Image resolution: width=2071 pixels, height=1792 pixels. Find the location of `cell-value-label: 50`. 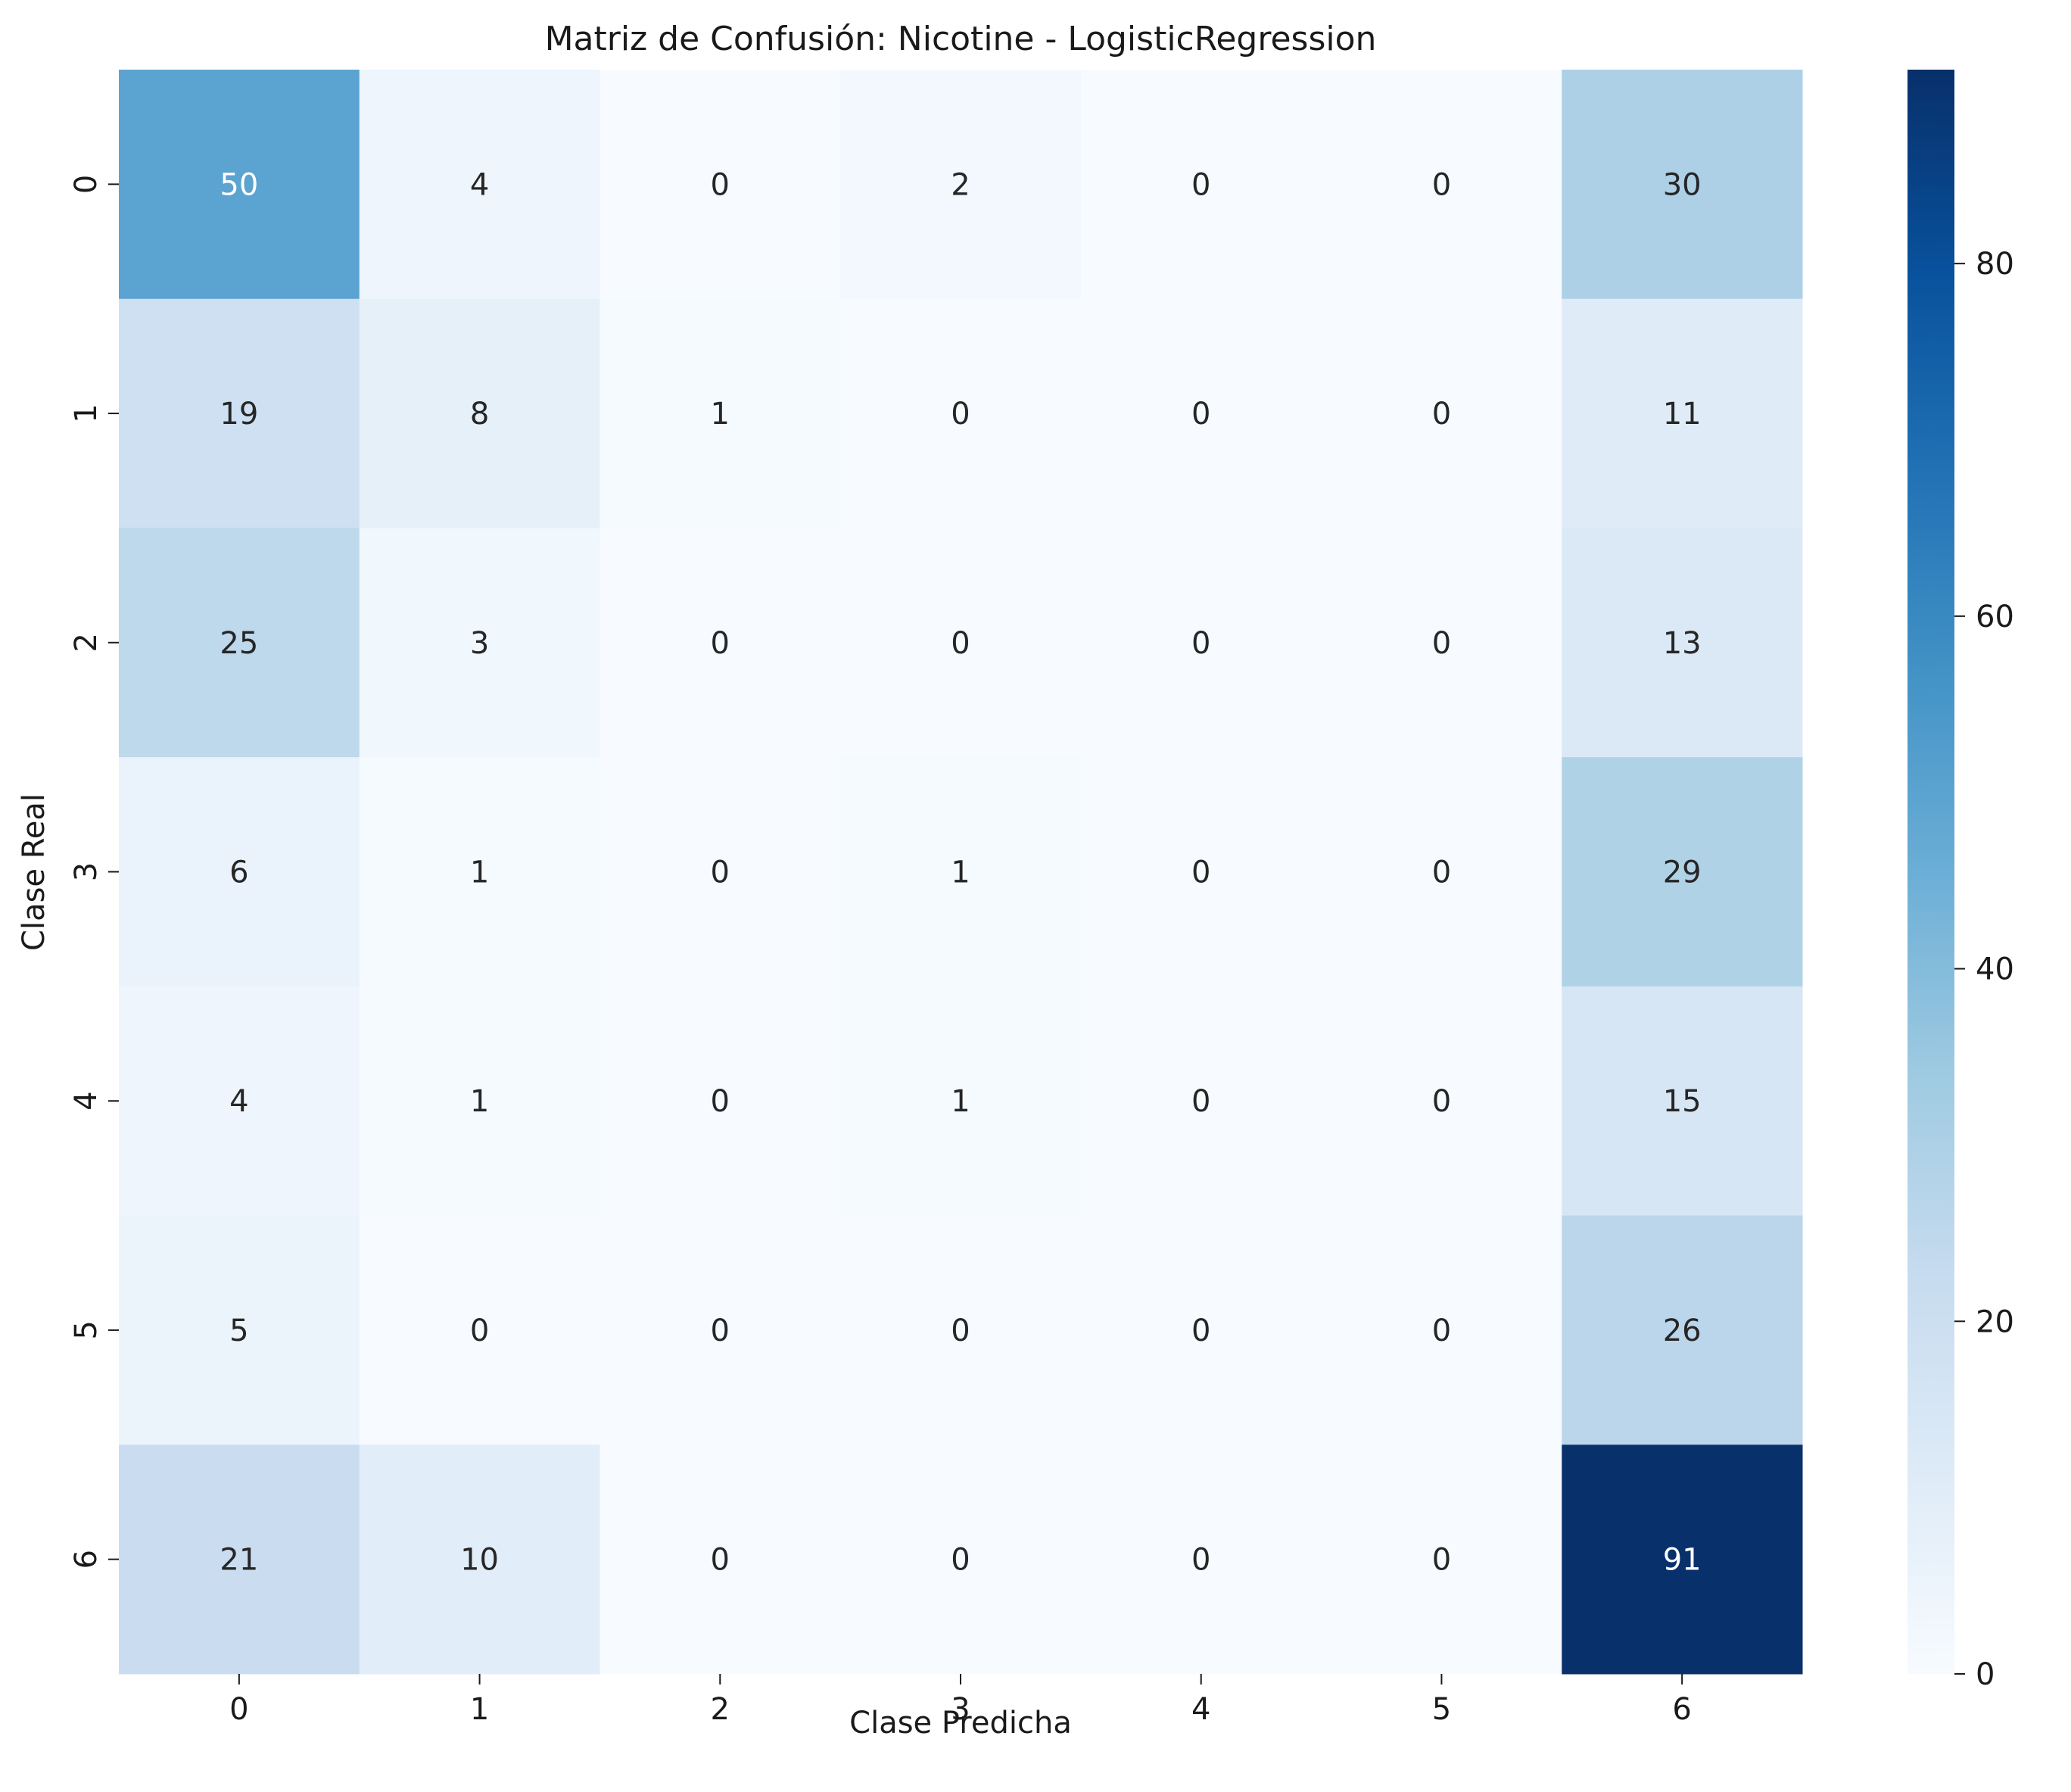

cell-value-label: 50 is located at coordinates (239, 184).